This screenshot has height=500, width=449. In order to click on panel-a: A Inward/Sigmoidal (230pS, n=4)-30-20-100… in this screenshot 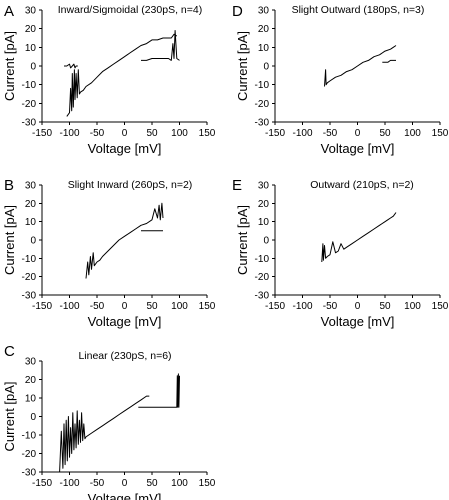, I will do `click(109, 79)`.